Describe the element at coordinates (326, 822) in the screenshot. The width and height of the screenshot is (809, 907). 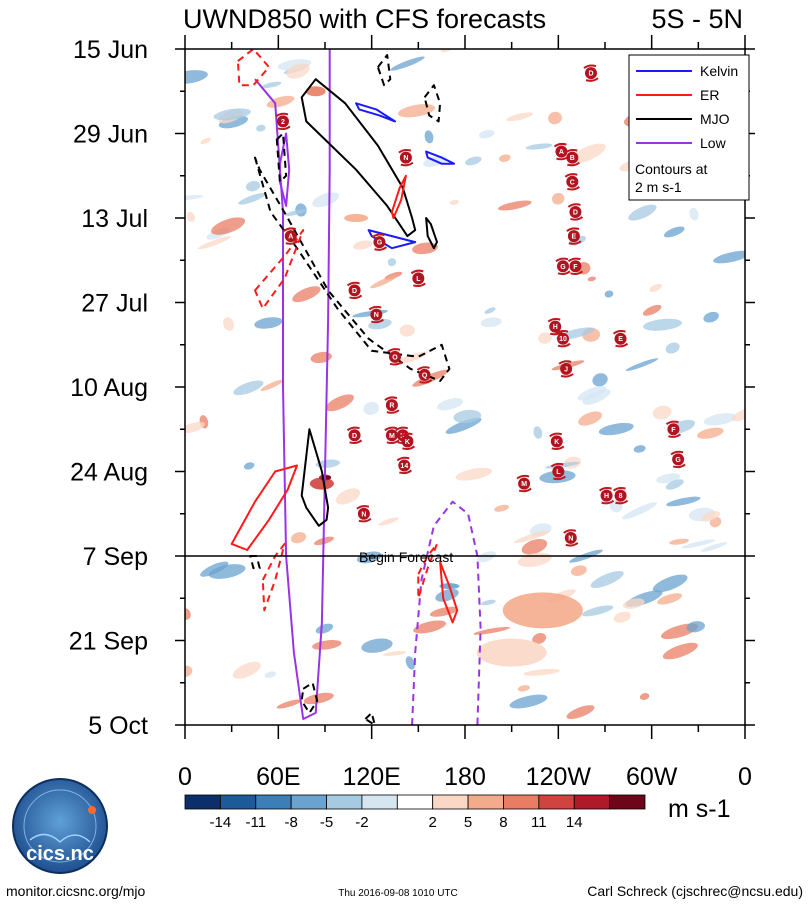
I see `colorbar-tick-label: -5` at that location.